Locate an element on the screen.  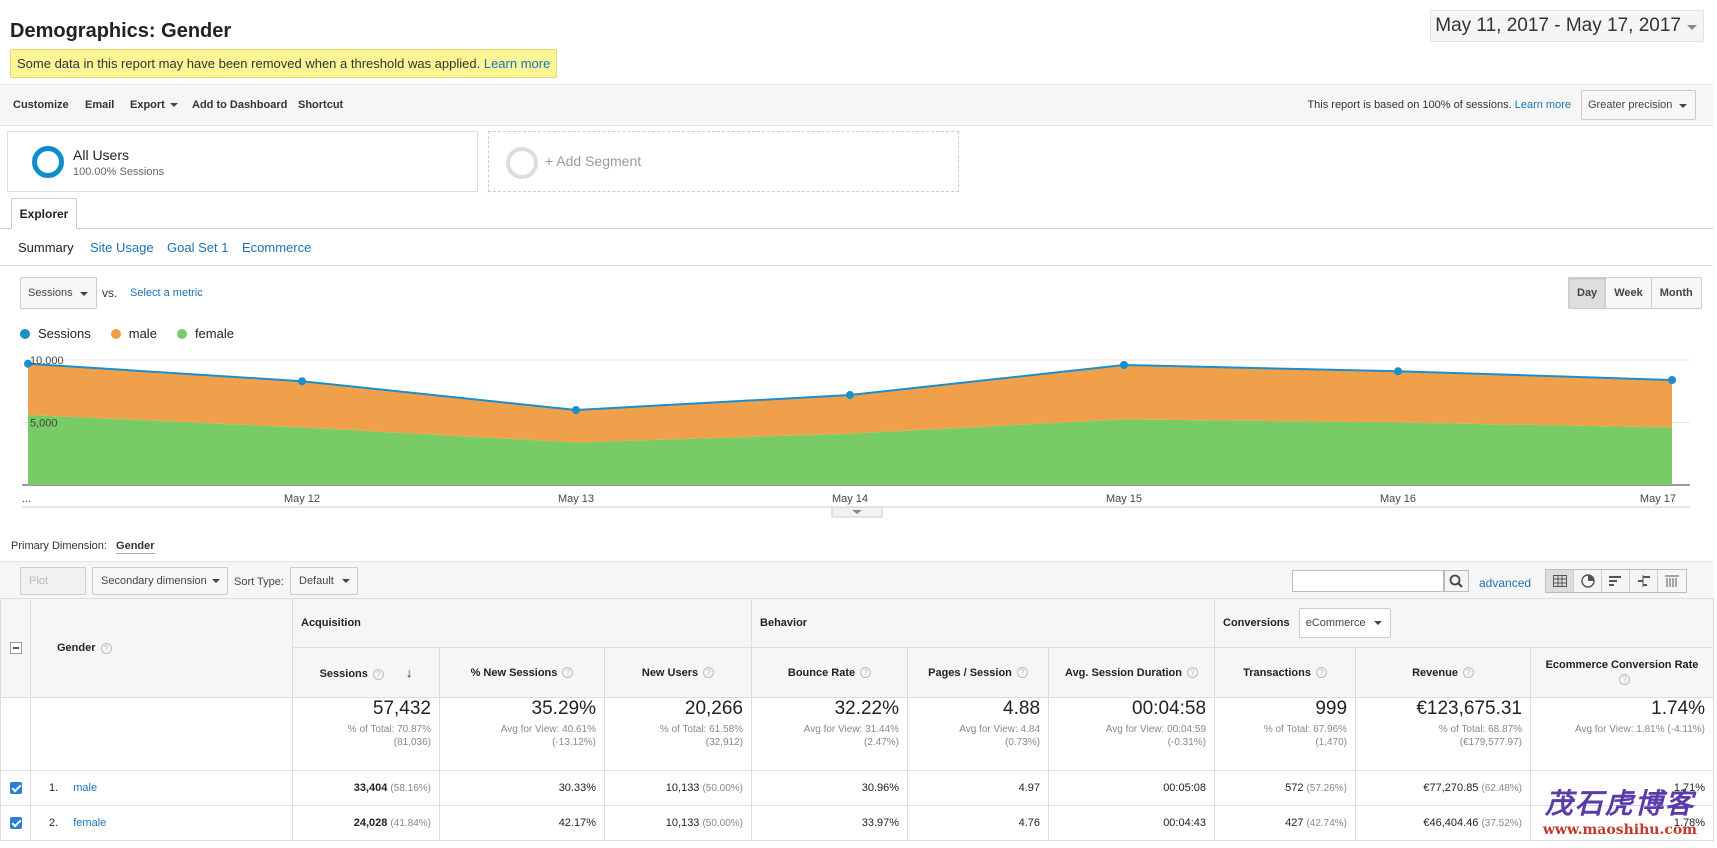
subtab-summary: Summary is located at coordinates (46, 247).